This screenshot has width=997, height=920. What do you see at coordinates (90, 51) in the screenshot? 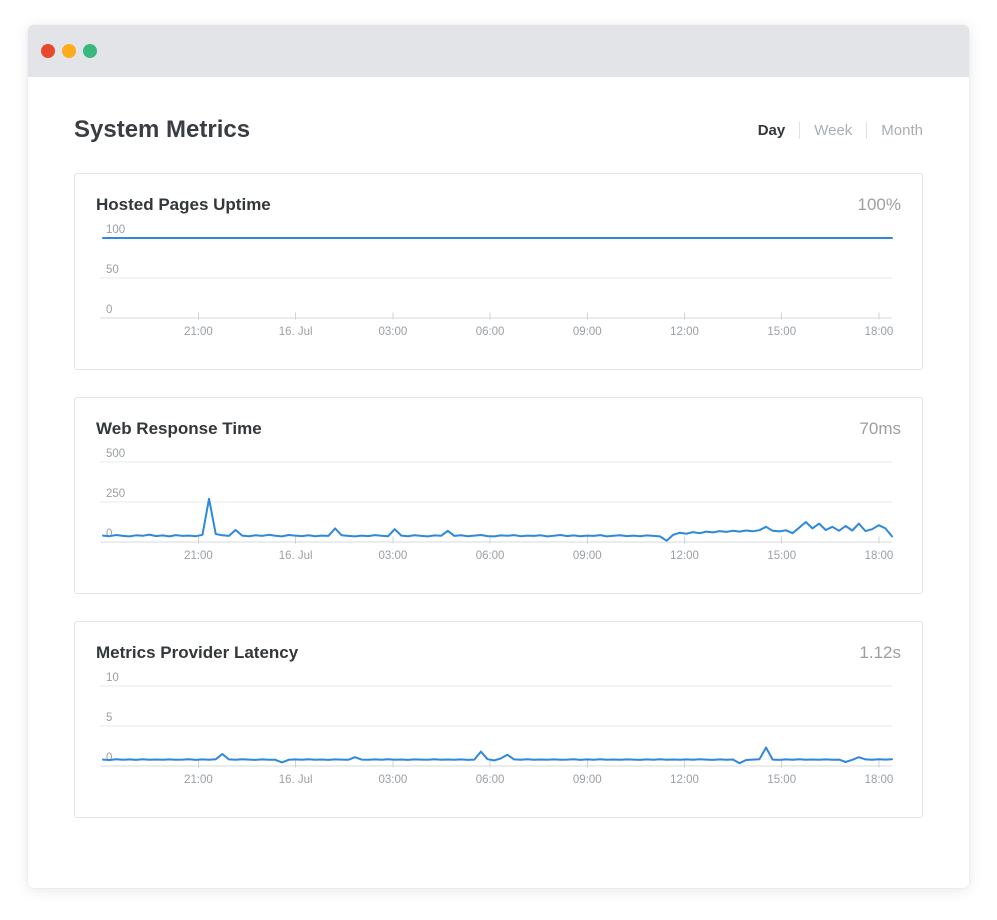
I see `window-zoom-button` at bounding box center [90, 51].